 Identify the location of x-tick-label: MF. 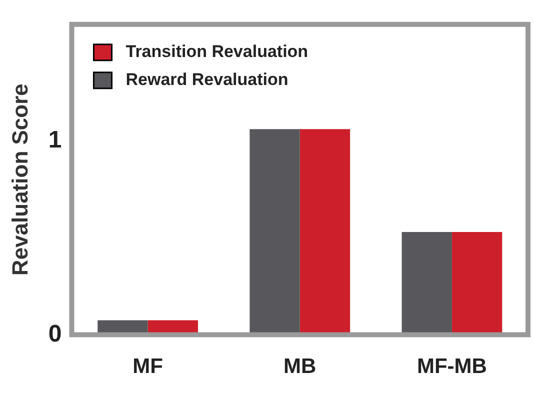
(148, 366).